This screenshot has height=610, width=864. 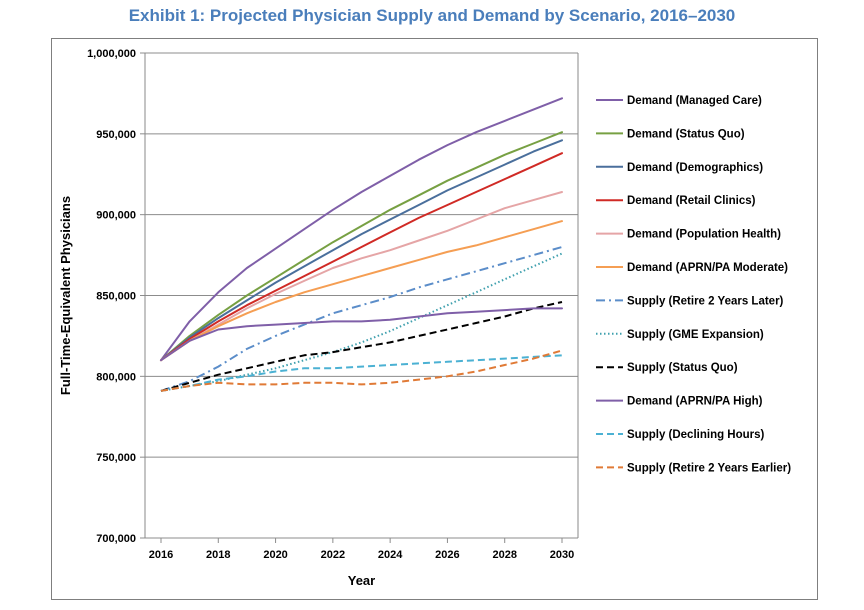 I want to click on x-tick-label: 2030, so click(x=562, y=555).